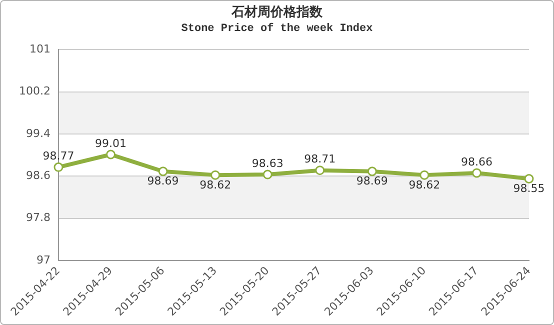 The width and height of the screenshot is (554, 325). I want to click on data-label: 99.01, so click(111, 143).